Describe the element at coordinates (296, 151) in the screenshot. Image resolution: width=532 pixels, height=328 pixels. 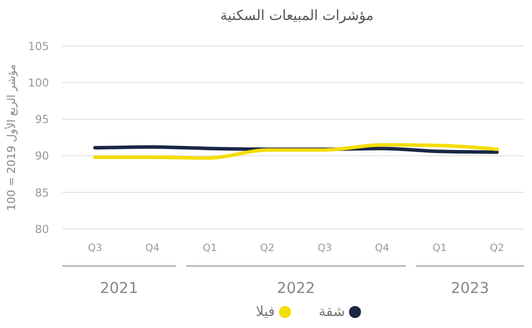
I see `line-series` at that location.